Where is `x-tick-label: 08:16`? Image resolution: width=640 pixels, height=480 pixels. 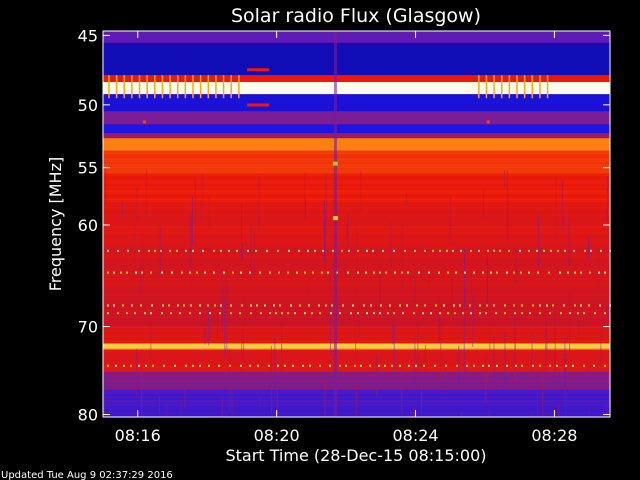 x-tick-label: 08:16 is located at coordinates (138, 435).